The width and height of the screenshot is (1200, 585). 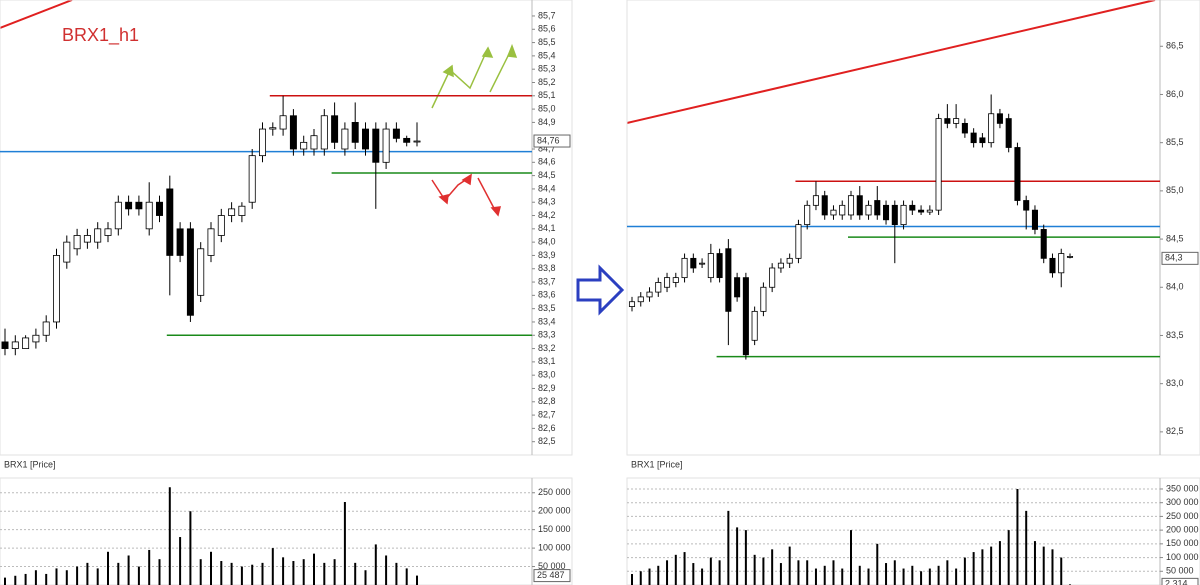 I want to click on y-tick-label: 83,7, so click(x=547, y=281).